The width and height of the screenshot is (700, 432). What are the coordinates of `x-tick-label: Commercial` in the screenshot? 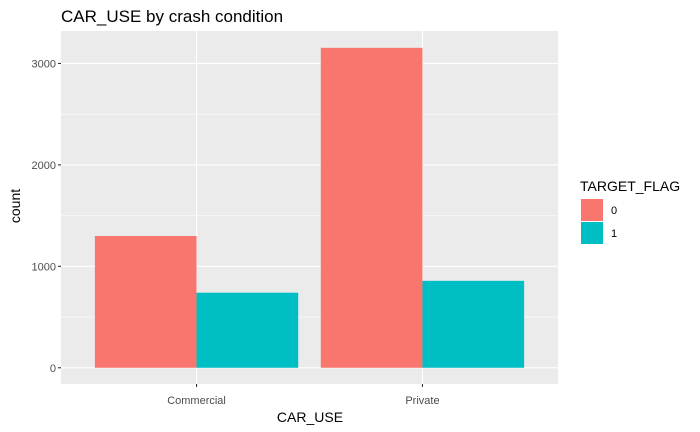 It's located at (196, 401).